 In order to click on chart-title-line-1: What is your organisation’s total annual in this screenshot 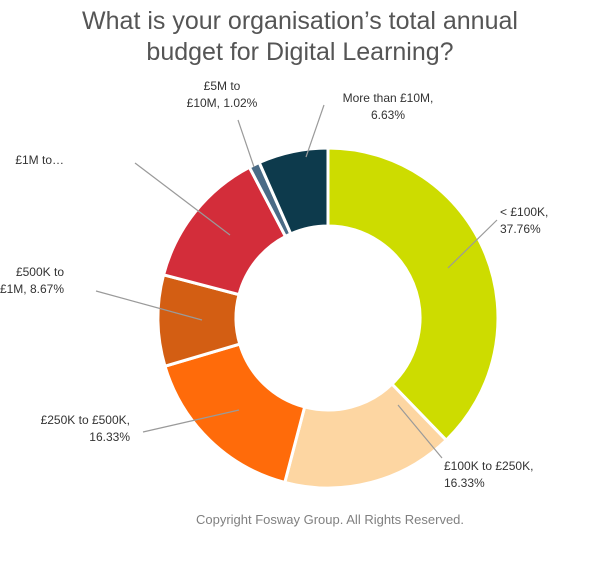, I will do `click(300, 21)`.